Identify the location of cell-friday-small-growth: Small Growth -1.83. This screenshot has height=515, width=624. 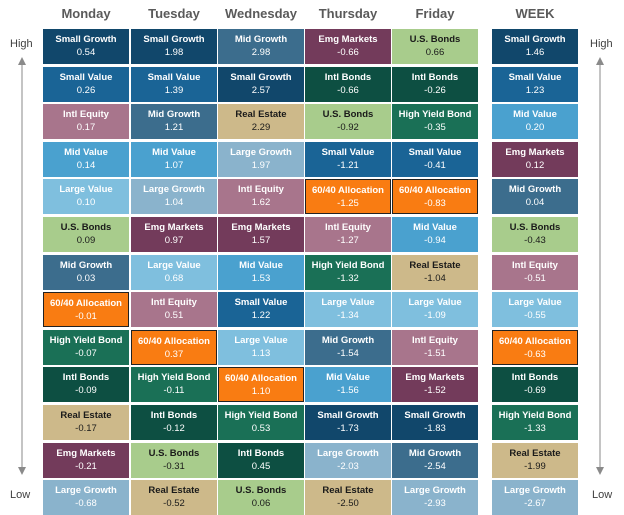
(435, 422).